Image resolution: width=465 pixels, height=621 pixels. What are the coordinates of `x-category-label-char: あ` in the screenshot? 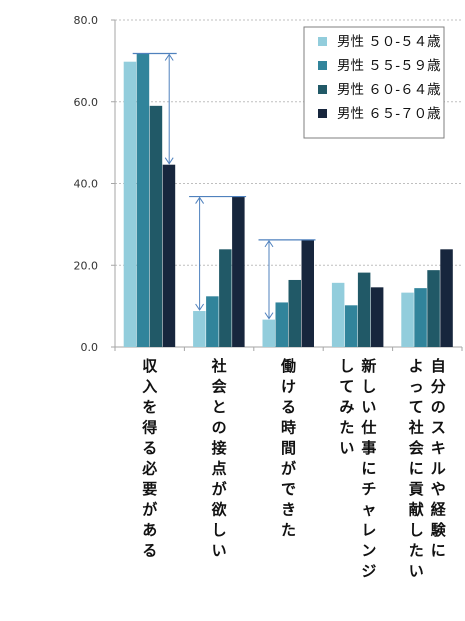 It's located at (149, 530).